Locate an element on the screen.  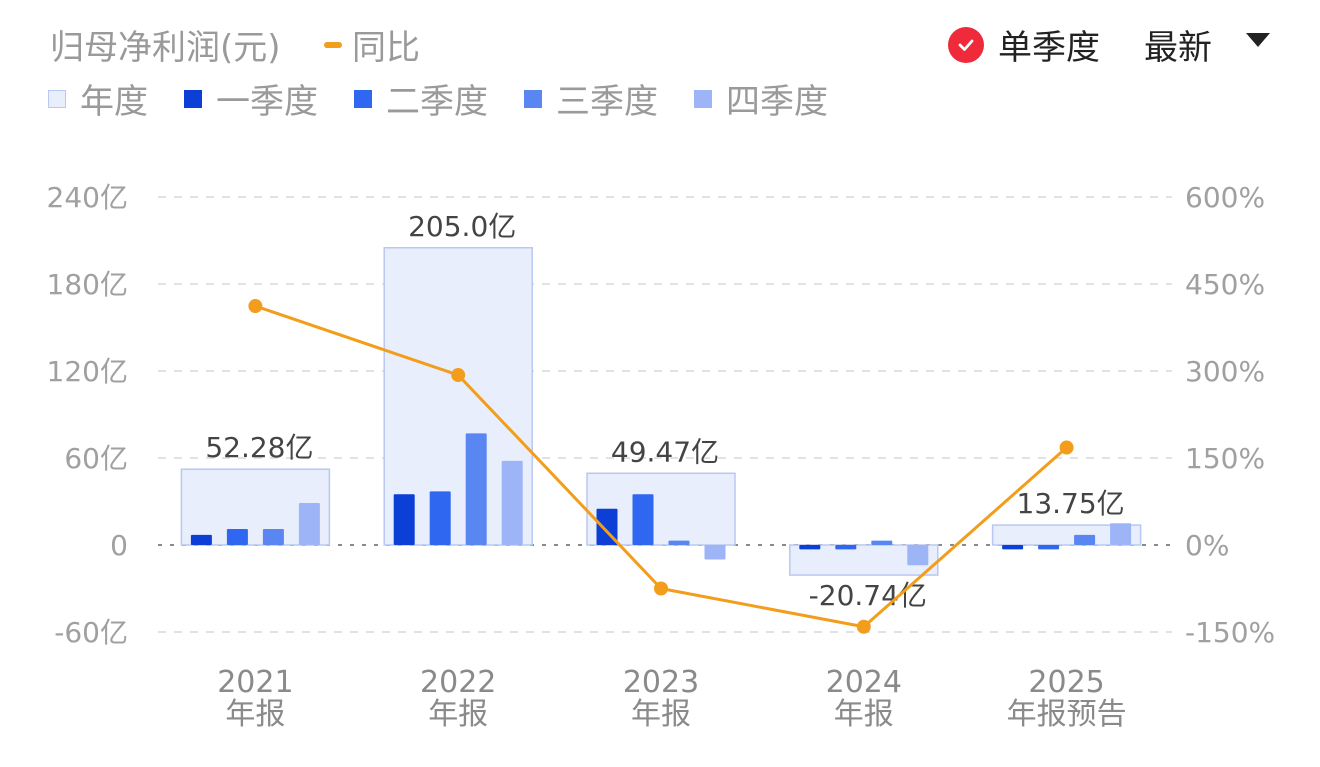
legend-label: 二季度 is located at coordinates (437, 102).